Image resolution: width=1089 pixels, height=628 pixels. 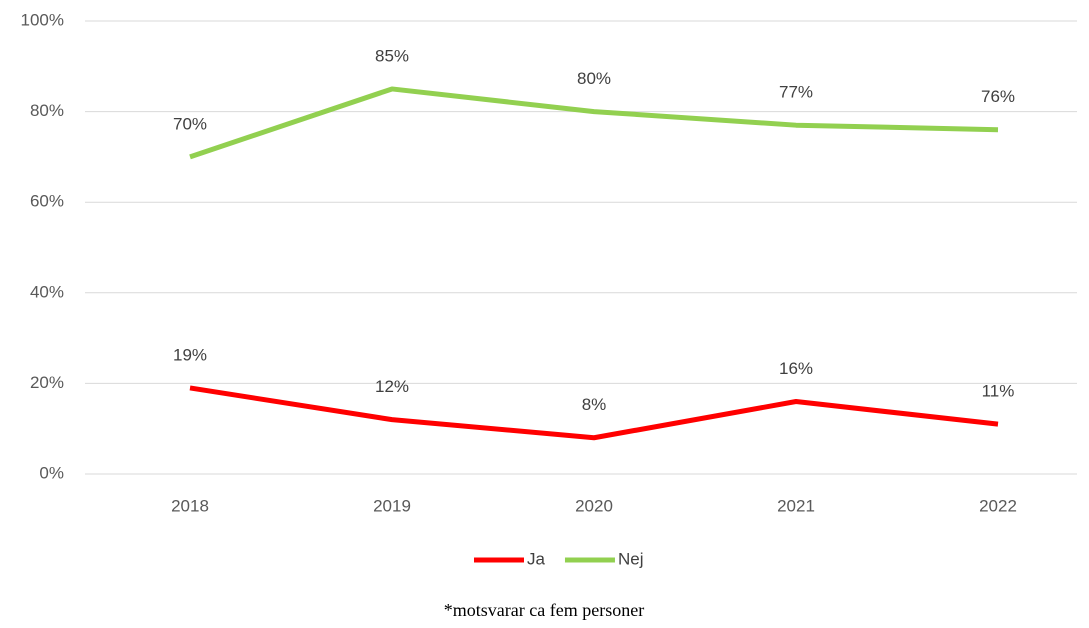 I want to click on data-label: 80%, so click(x=594, y=78).